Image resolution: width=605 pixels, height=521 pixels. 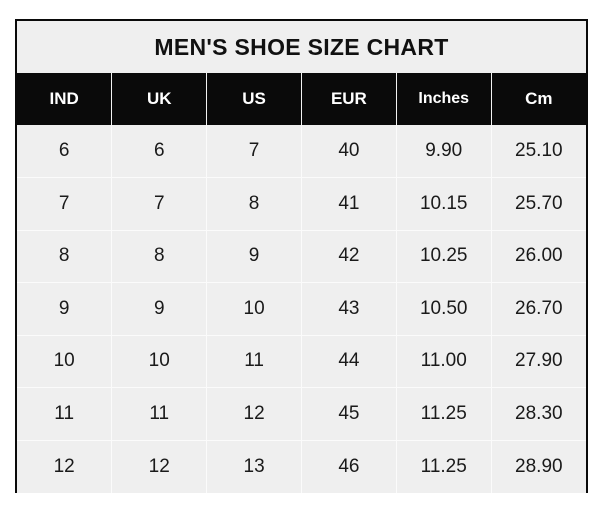 I want to click on table-row: 8 8 9 42 10.25 26.00, so click(x=301, y=256).